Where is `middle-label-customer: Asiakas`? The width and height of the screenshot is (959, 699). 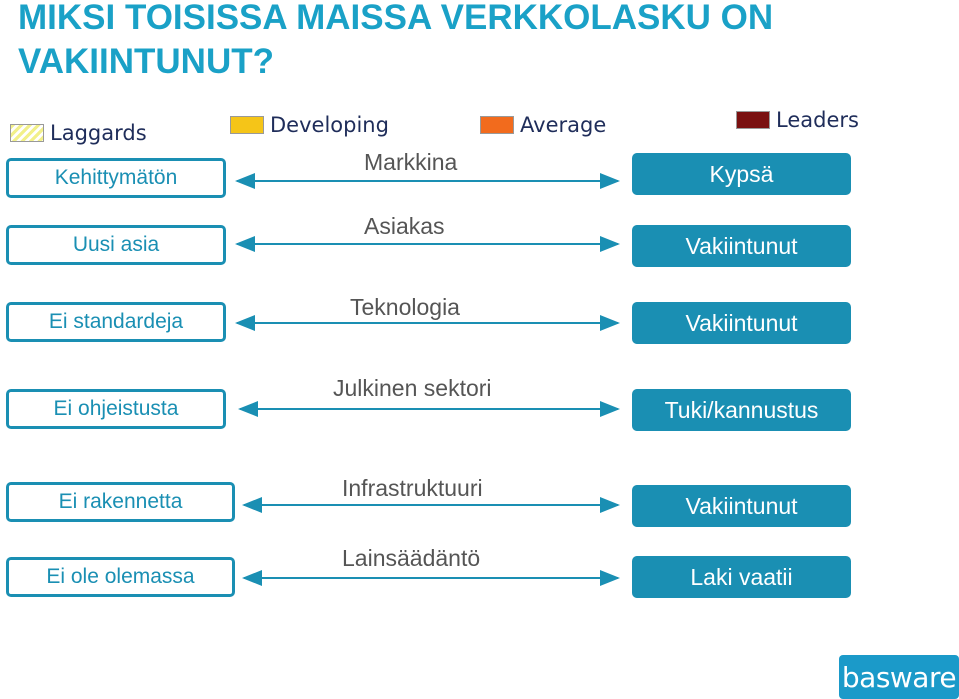
middle-label-customer: Asiakas is located at coordinates (404, 226).